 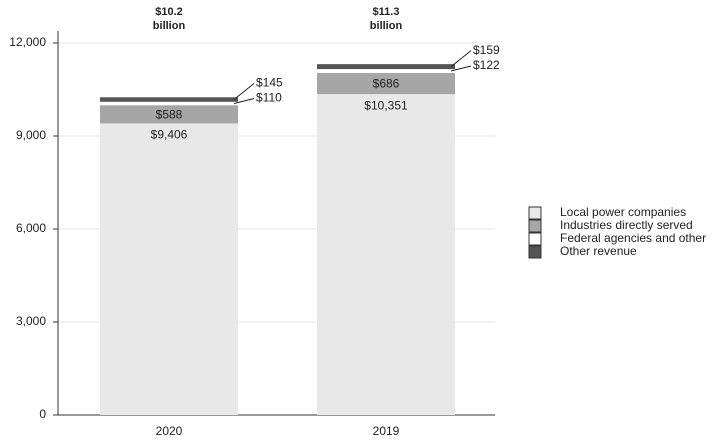 What do you see at coordinates (486, 50) in the screenshot?
I see `value-label: $159` at bounding box center [486, 50].